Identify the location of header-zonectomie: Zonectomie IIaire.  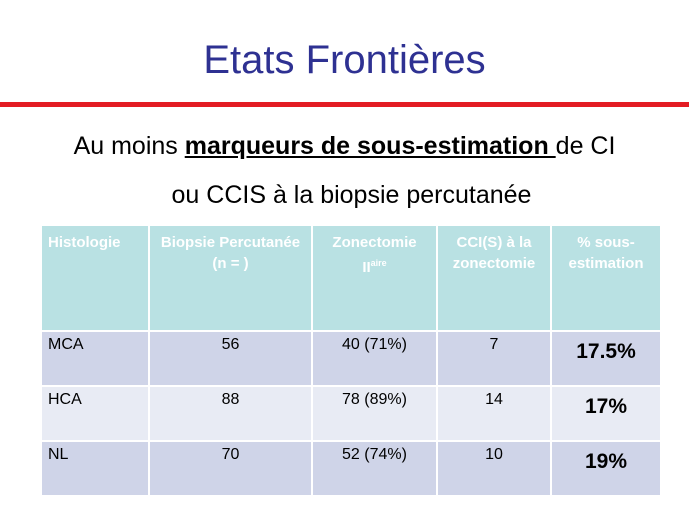
(374, 278).